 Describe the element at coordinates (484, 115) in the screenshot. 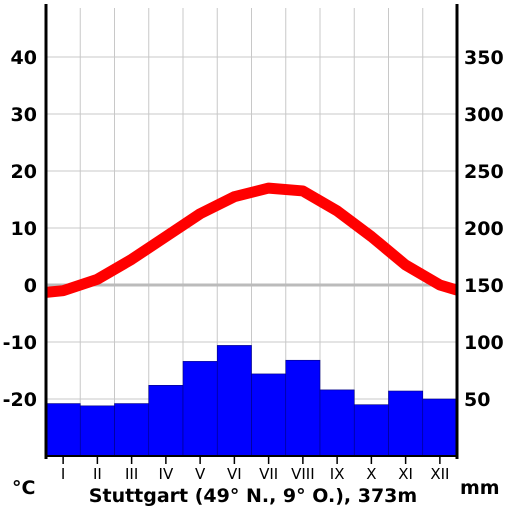

I see `right-tick-label: 300` at that location.